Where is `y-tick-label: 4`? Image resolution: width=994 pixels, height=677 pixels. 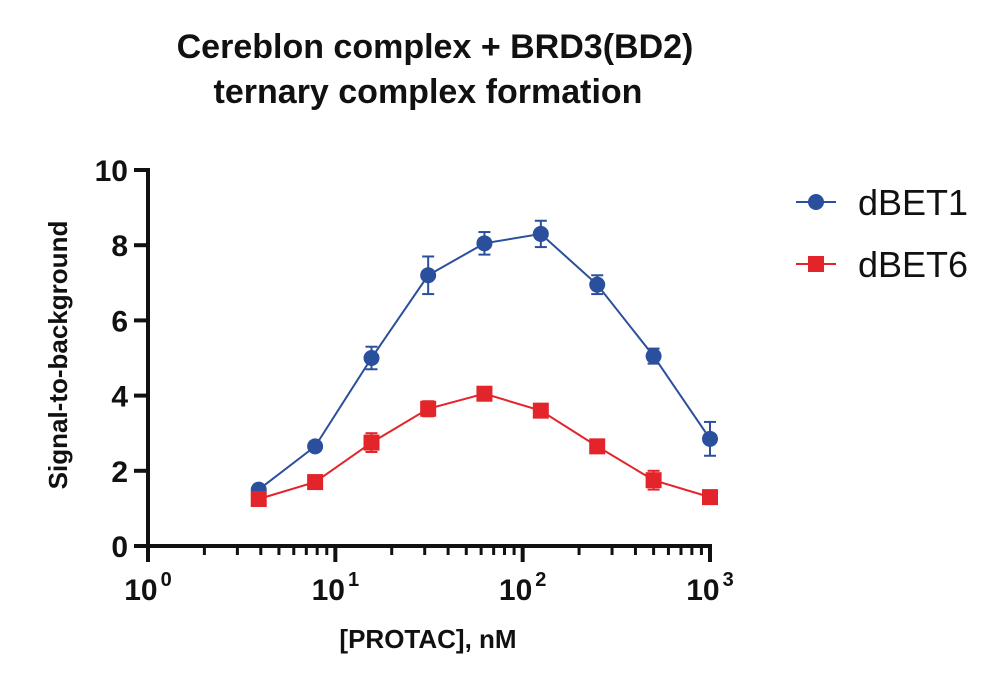
y-tick-label: 4 is located at coordinates (119, 397).